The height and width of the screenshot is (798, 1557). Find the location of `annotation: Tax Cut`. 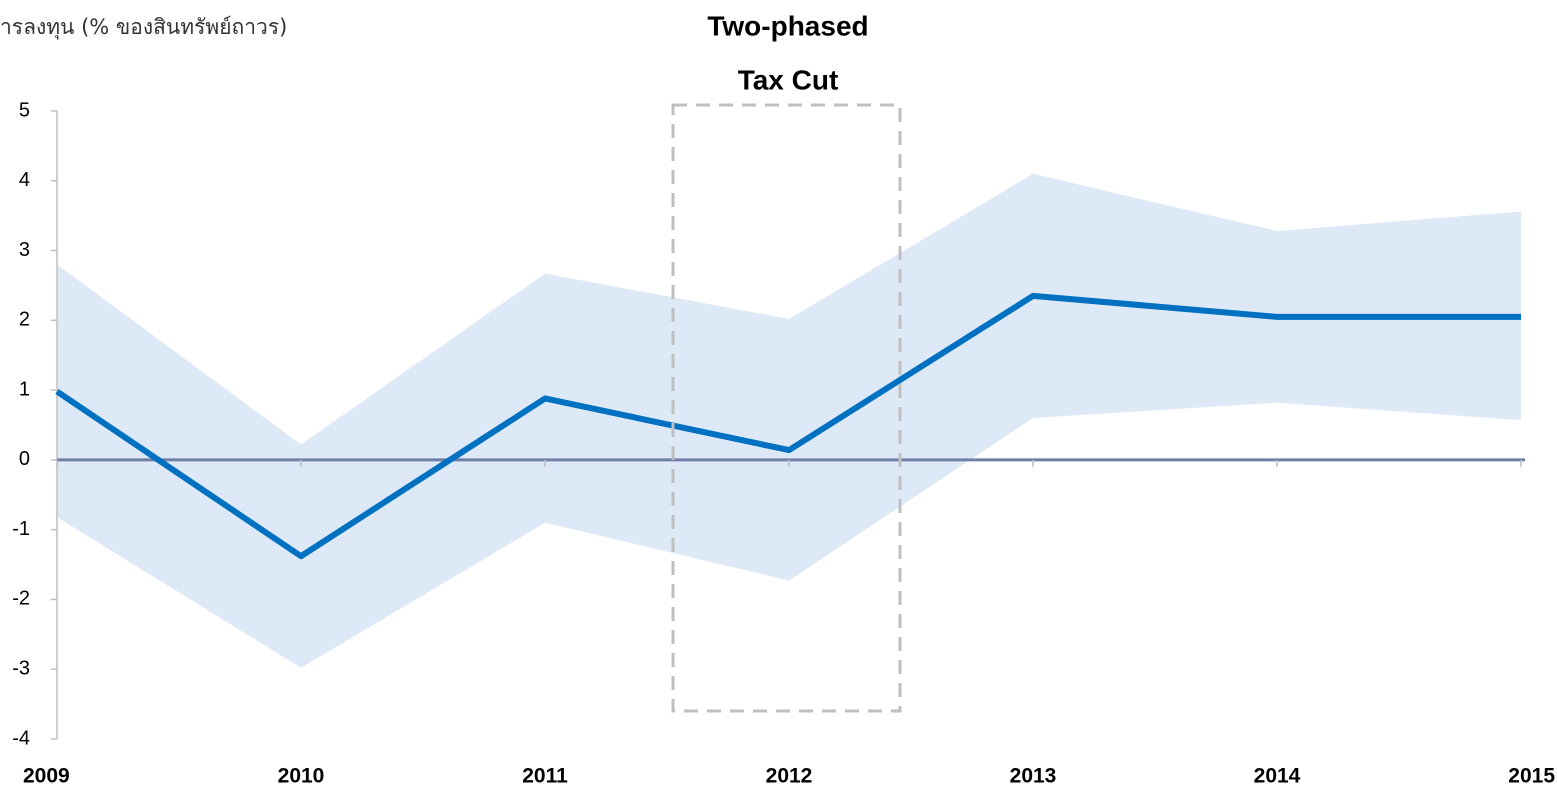

annotation: Tax Cut is located at coordinates (788, 79).